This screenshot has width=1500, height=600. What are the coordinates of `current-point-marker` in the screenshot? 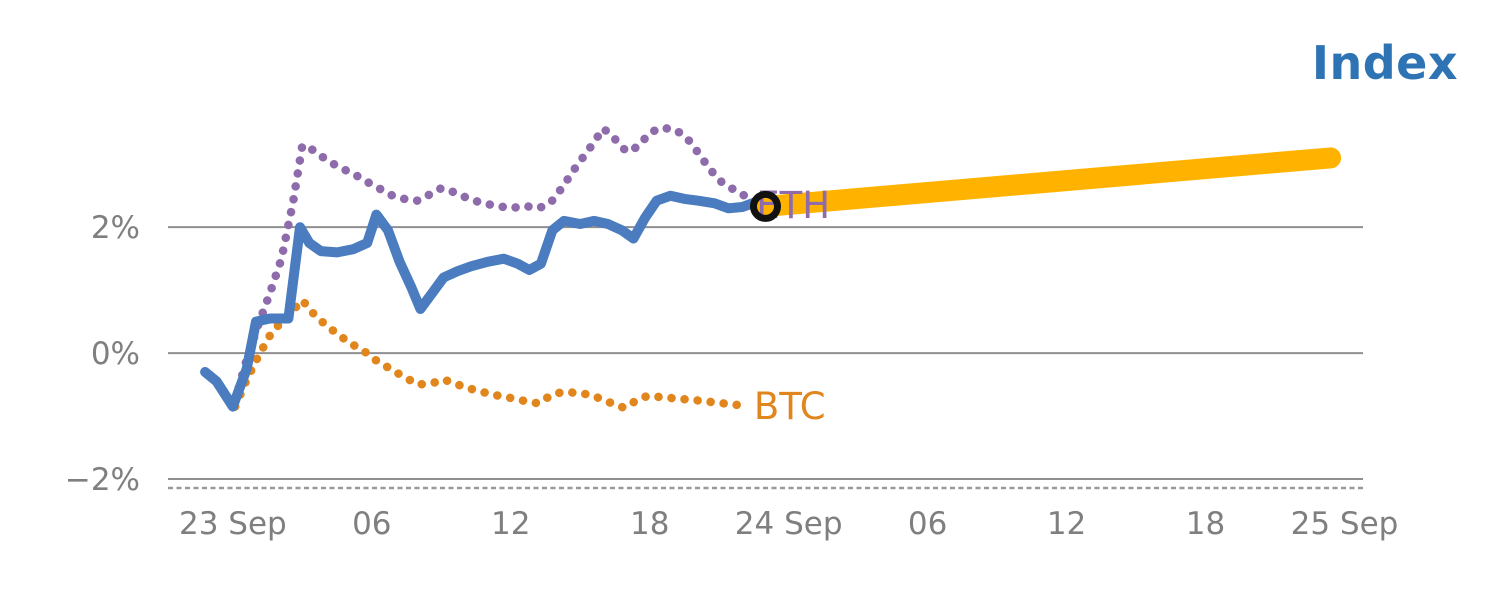 It's located at (765, 206).